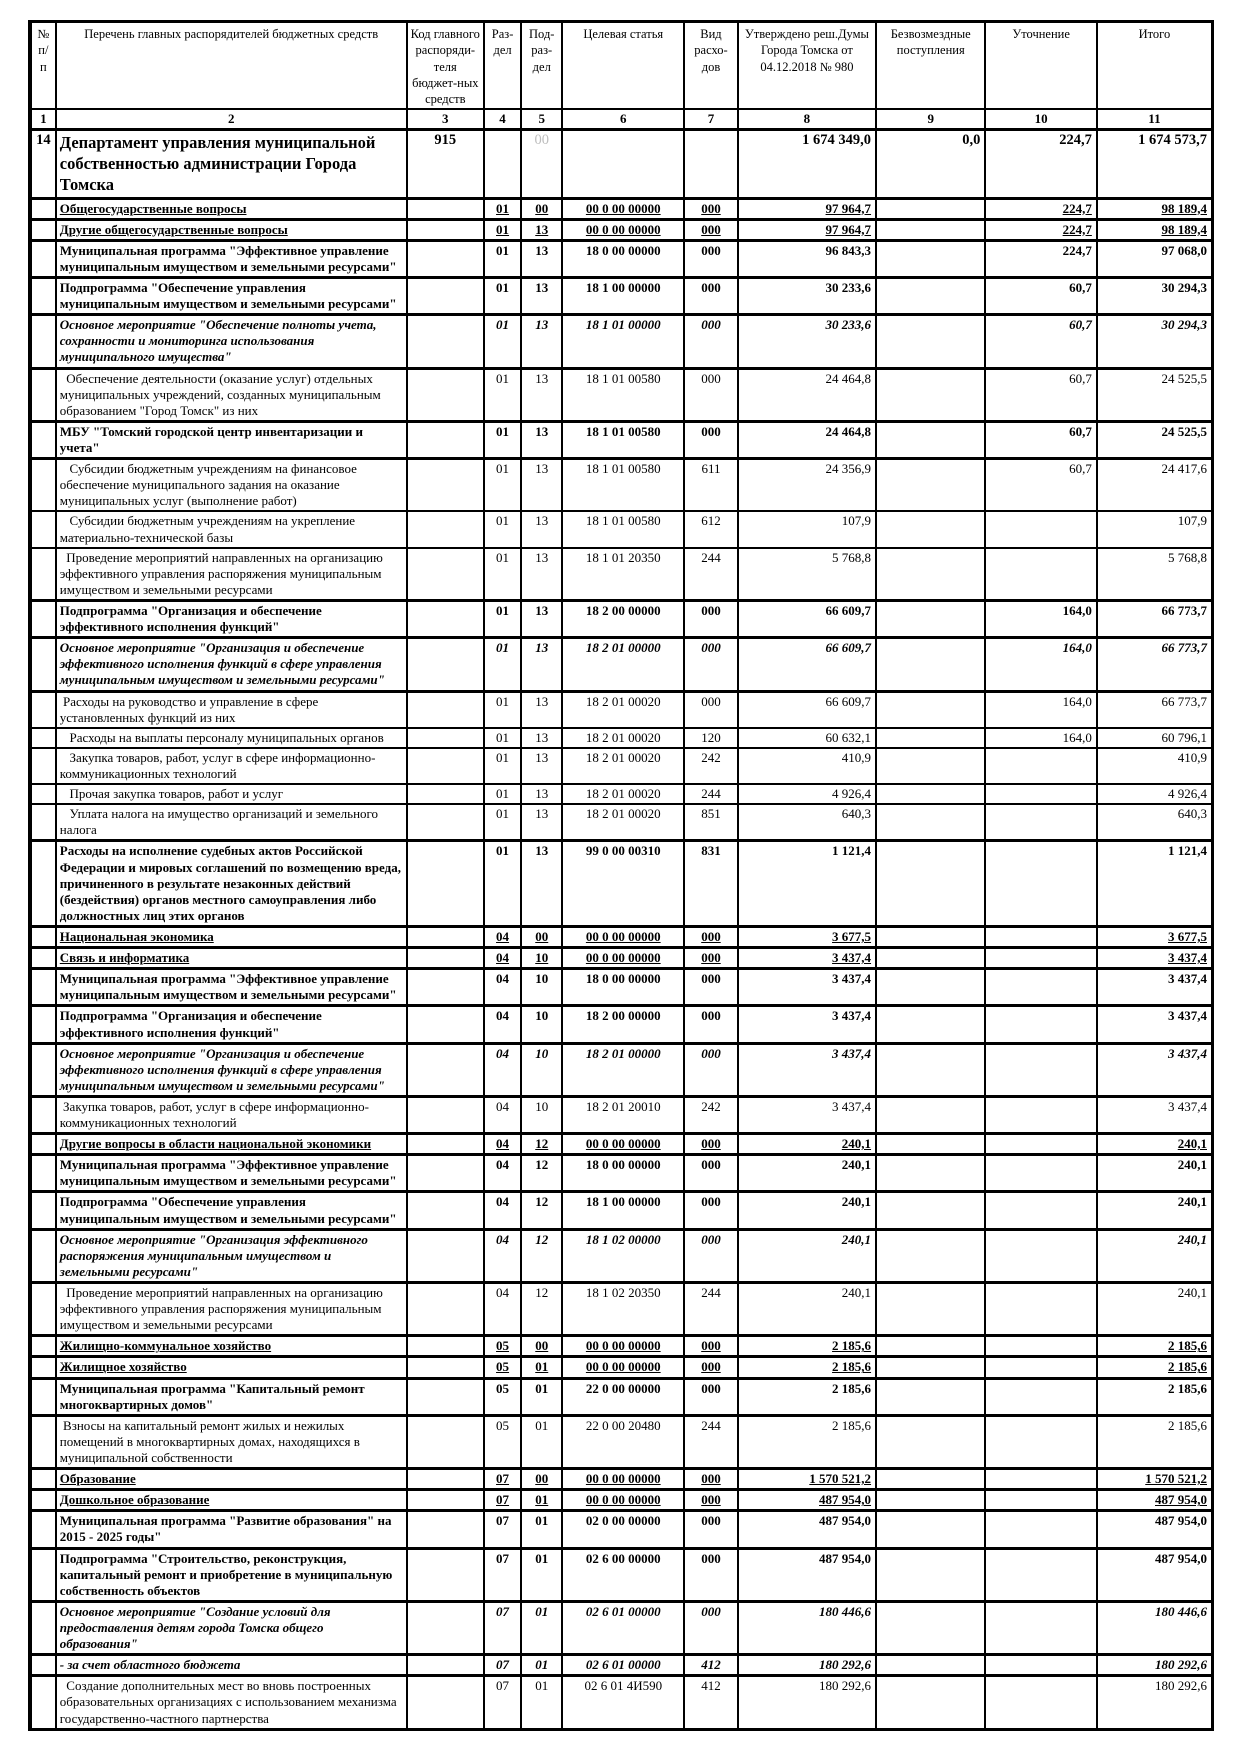 Image resolution: width=1240 pixels, height=1754 pixels. I want to click on total-amount: 2 185,6, so click(1154, 1346).